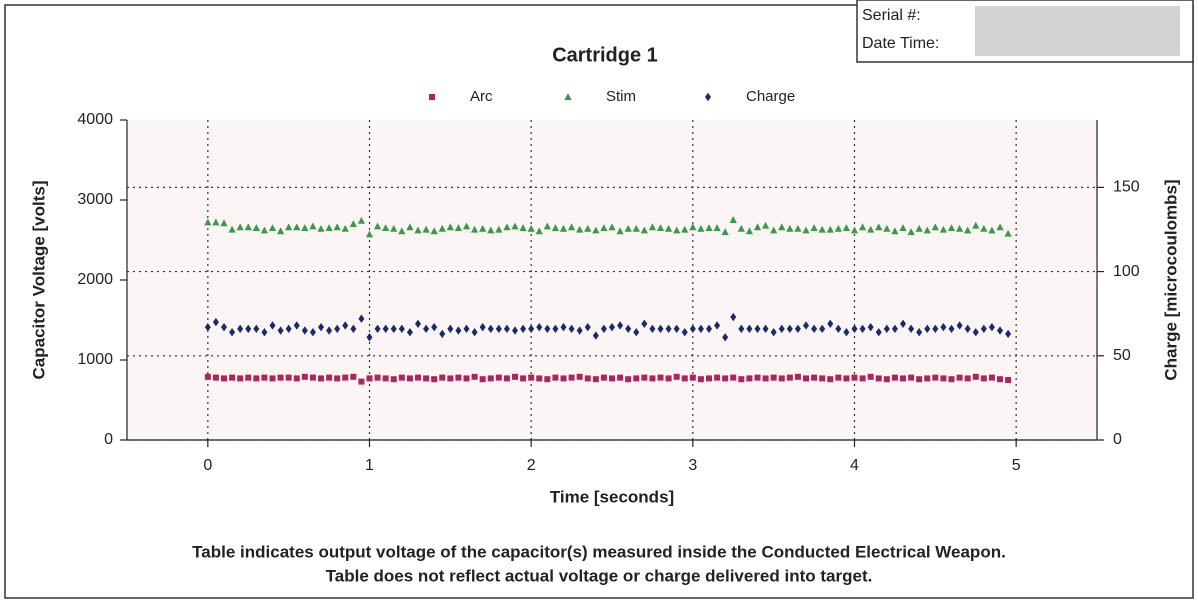 The image size is (1198, 603). I want to click on y2-tick-label: 50, so click(1122, 355).